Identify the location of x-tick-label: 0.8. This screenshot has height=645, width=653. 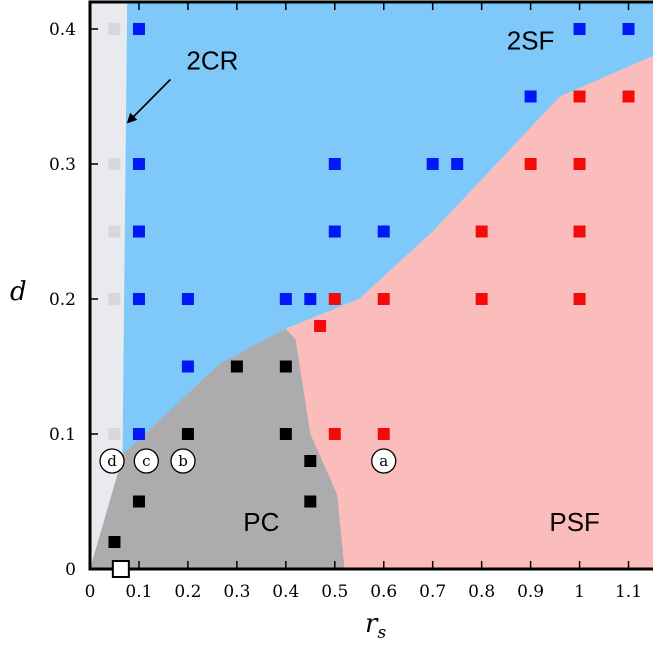
(481, 592).